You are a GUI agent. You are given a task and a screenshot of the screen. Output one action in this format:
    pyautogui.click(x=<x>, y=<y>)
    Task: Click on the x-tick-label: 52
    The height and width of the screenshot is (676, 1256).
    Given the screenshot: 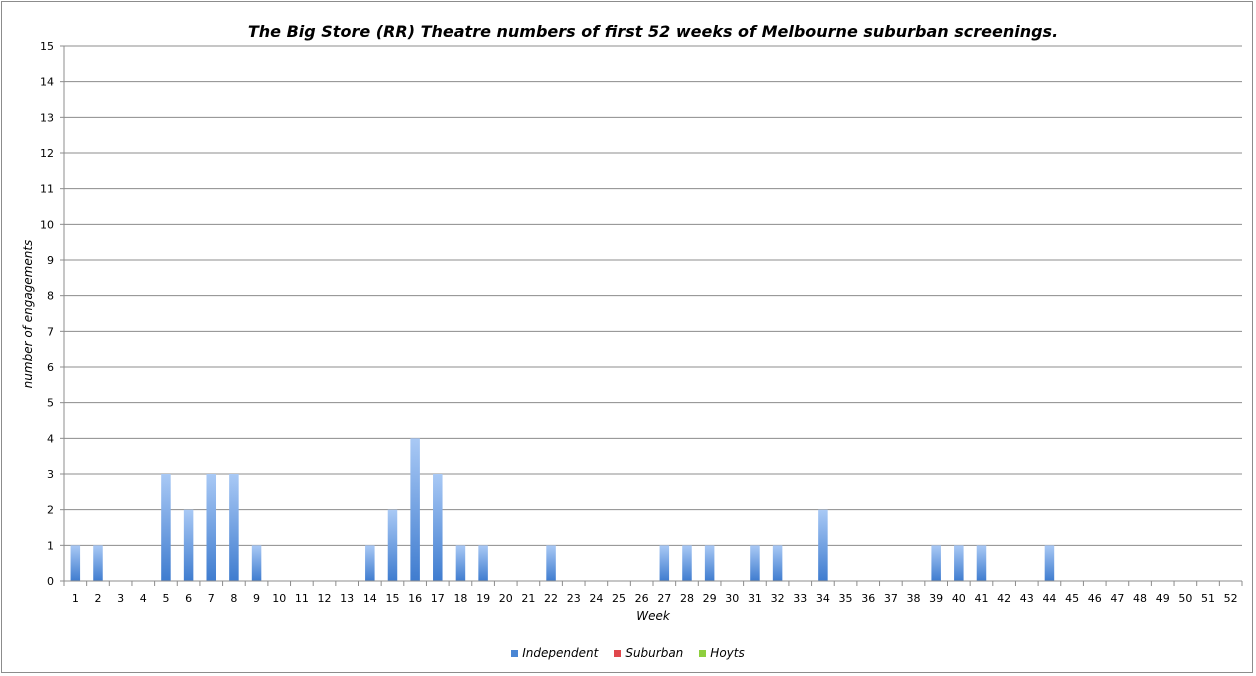 What is the action you would take?
    pyautogui.click(x=1231, y=598)
    